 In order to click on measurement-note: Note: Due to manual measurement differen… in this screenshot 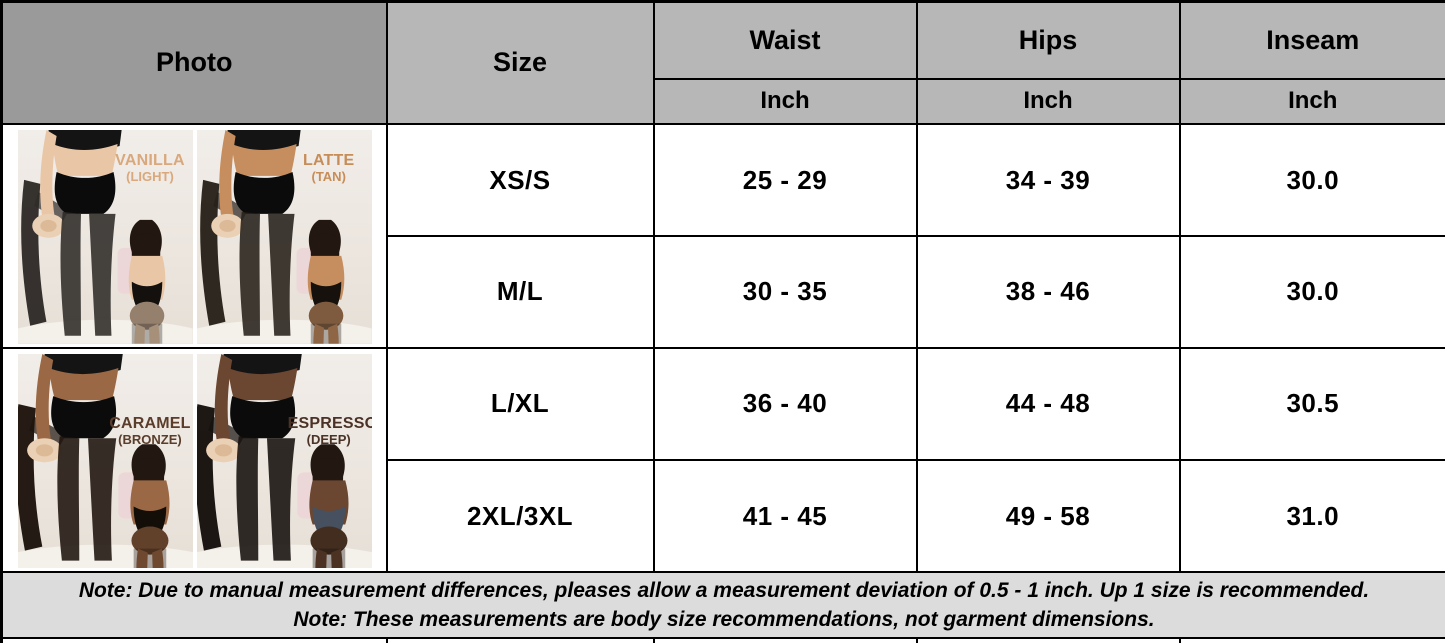, I will do `click(722, 605)`.